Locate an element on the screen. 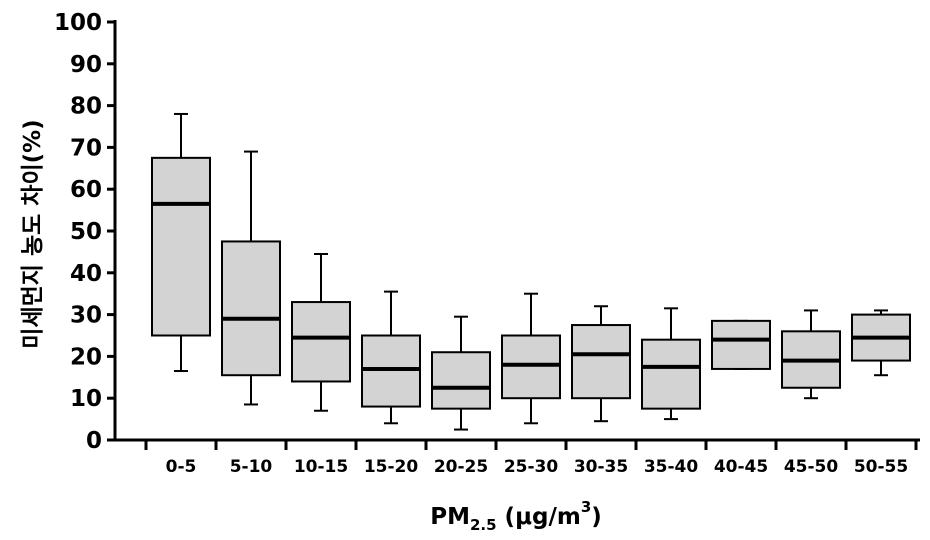 The height and width of the screenshot is (540, 930). x-category-label: 0-5 is located at coordinates (181, 467).